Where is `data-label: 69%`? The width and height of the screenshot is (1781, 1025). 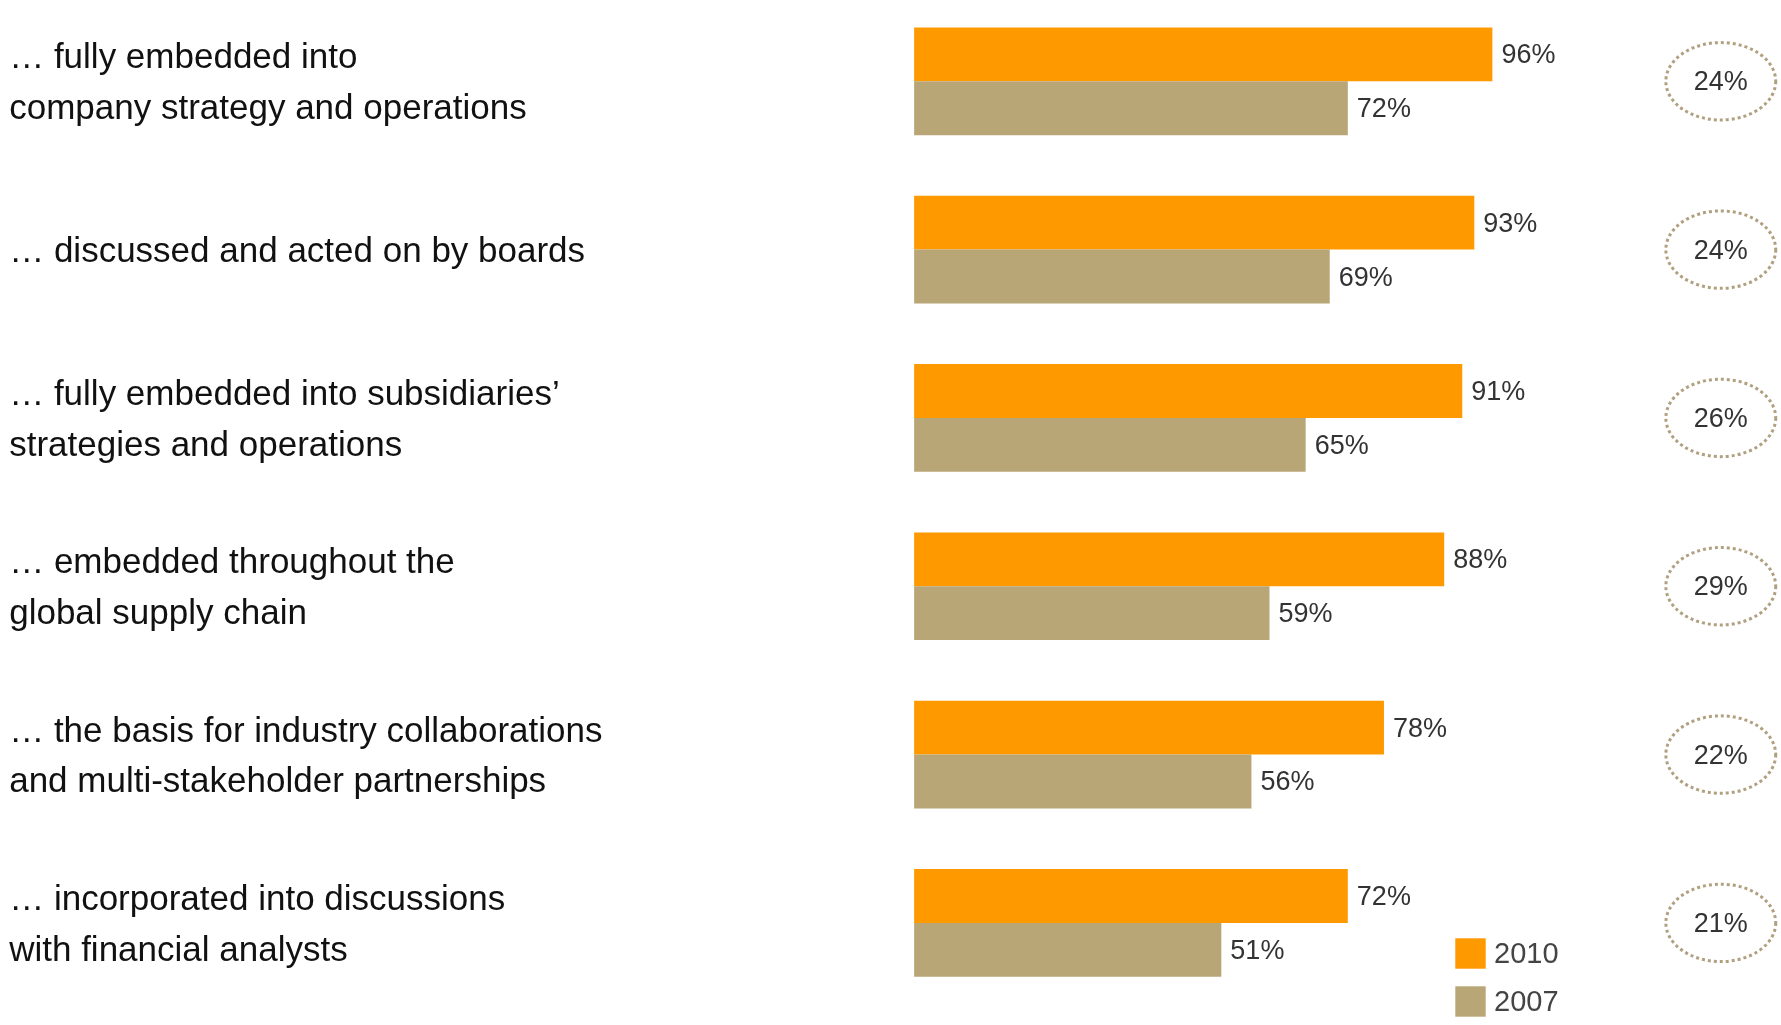
data-label: 69% is located at coordinates (1365, 276).